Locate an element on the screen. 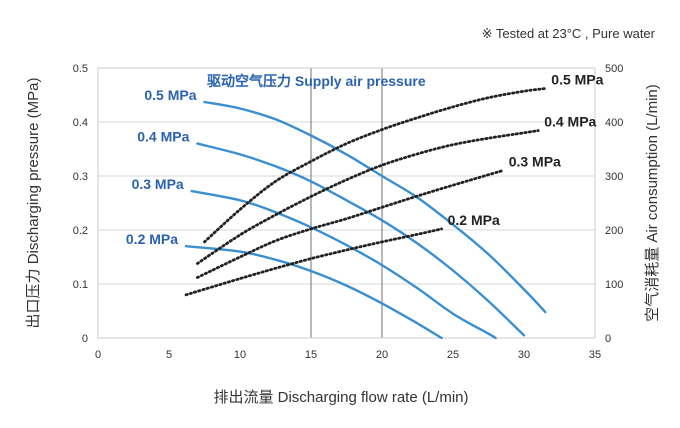 The image size is (680, 428). x-axis-title: 排出流量 Discharging flow rate (L/min) is located at coordinates (340, 397).